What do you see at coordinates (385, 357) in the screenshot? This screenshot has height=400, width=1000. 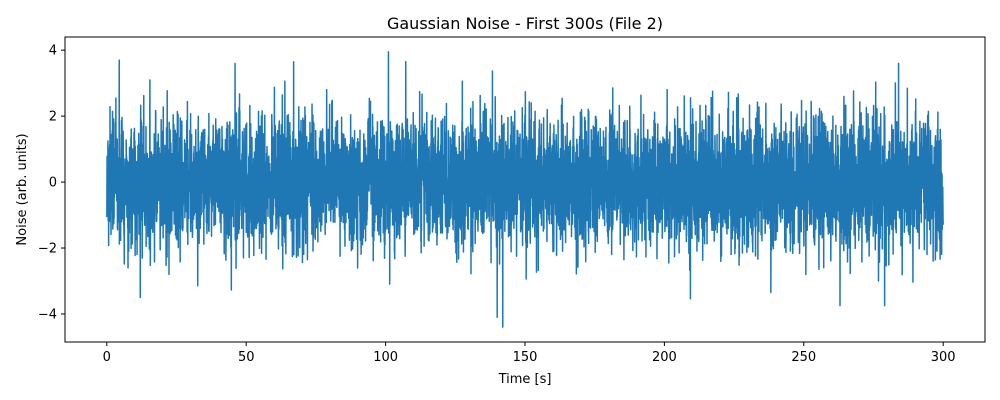 I see `x-tick-label: 100` at bounding box center [385, 357].